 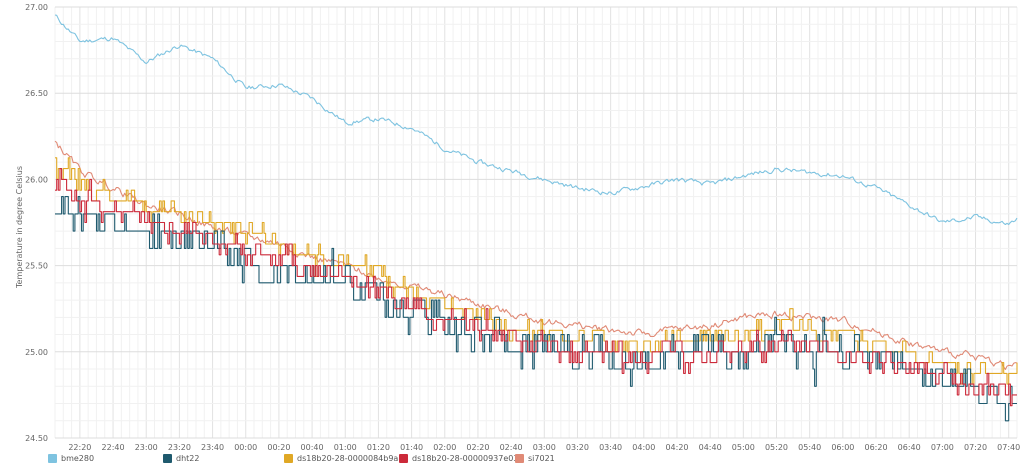 I want to click on legend-item: dht22, so click(x=181, y=458).